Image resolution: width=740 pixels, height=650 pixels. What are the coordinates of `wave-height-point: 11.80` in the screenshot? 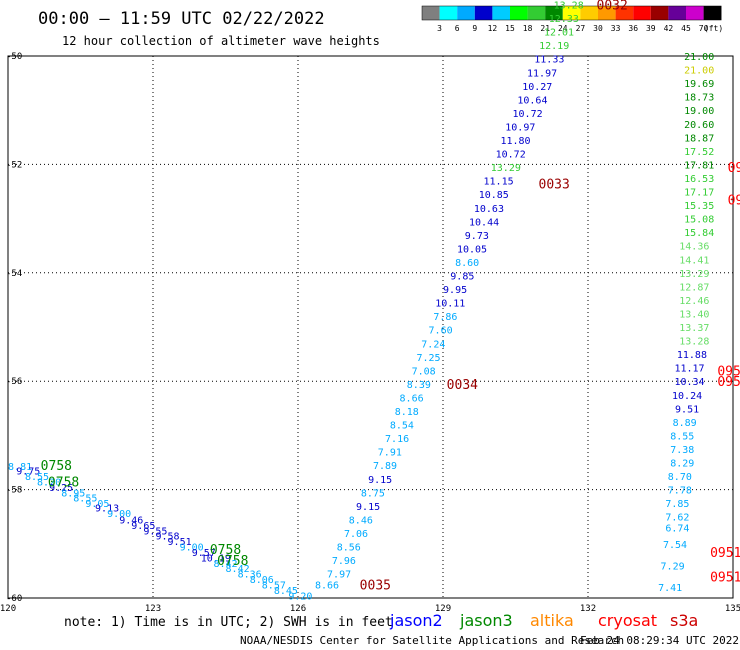 It's located at (515, 141).